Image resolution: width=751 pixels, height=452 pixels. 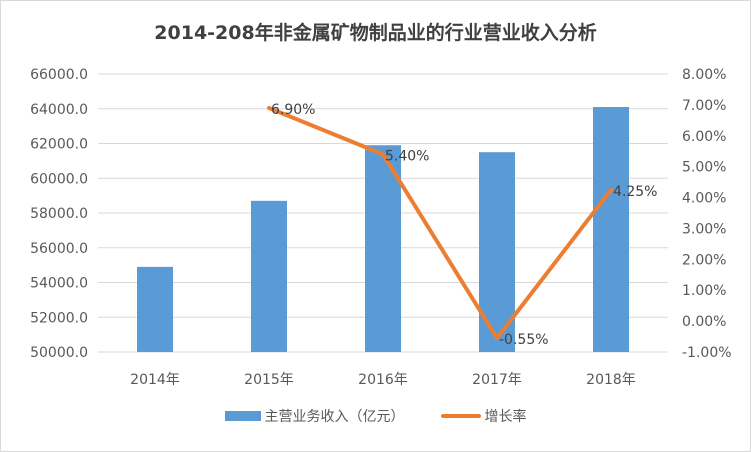 What do you see at coordinates (242, 416) in the screenshot?
I see `bar-swatch-icon` at bounding box center [242, 416].